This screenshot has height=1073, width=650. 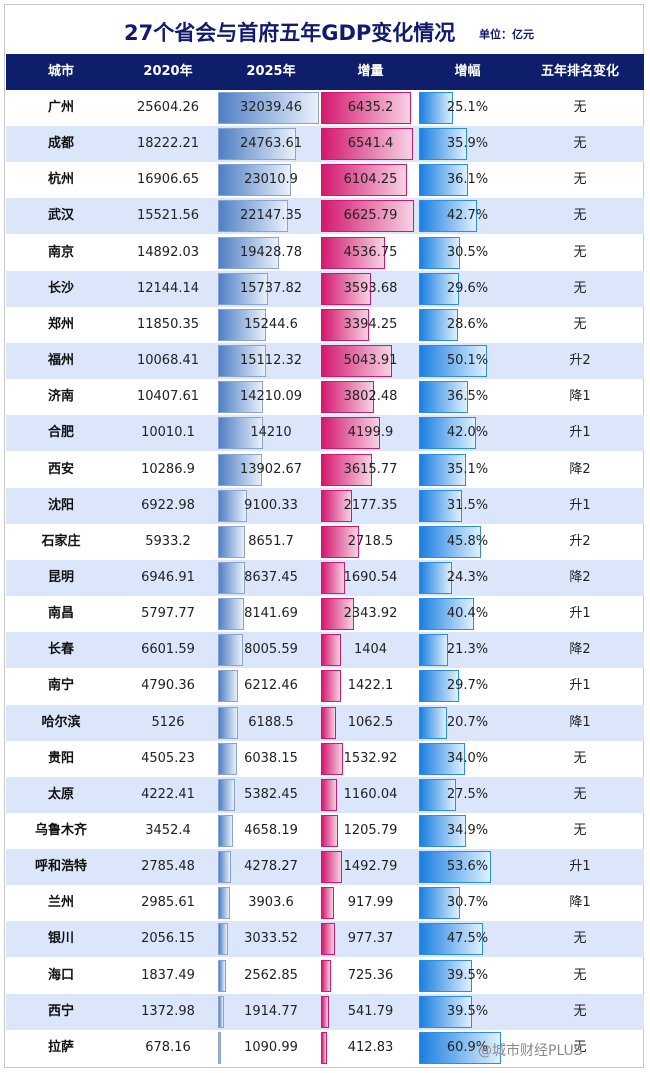 I want to click on increase-value: 917.99, so click(x=370, y=903).